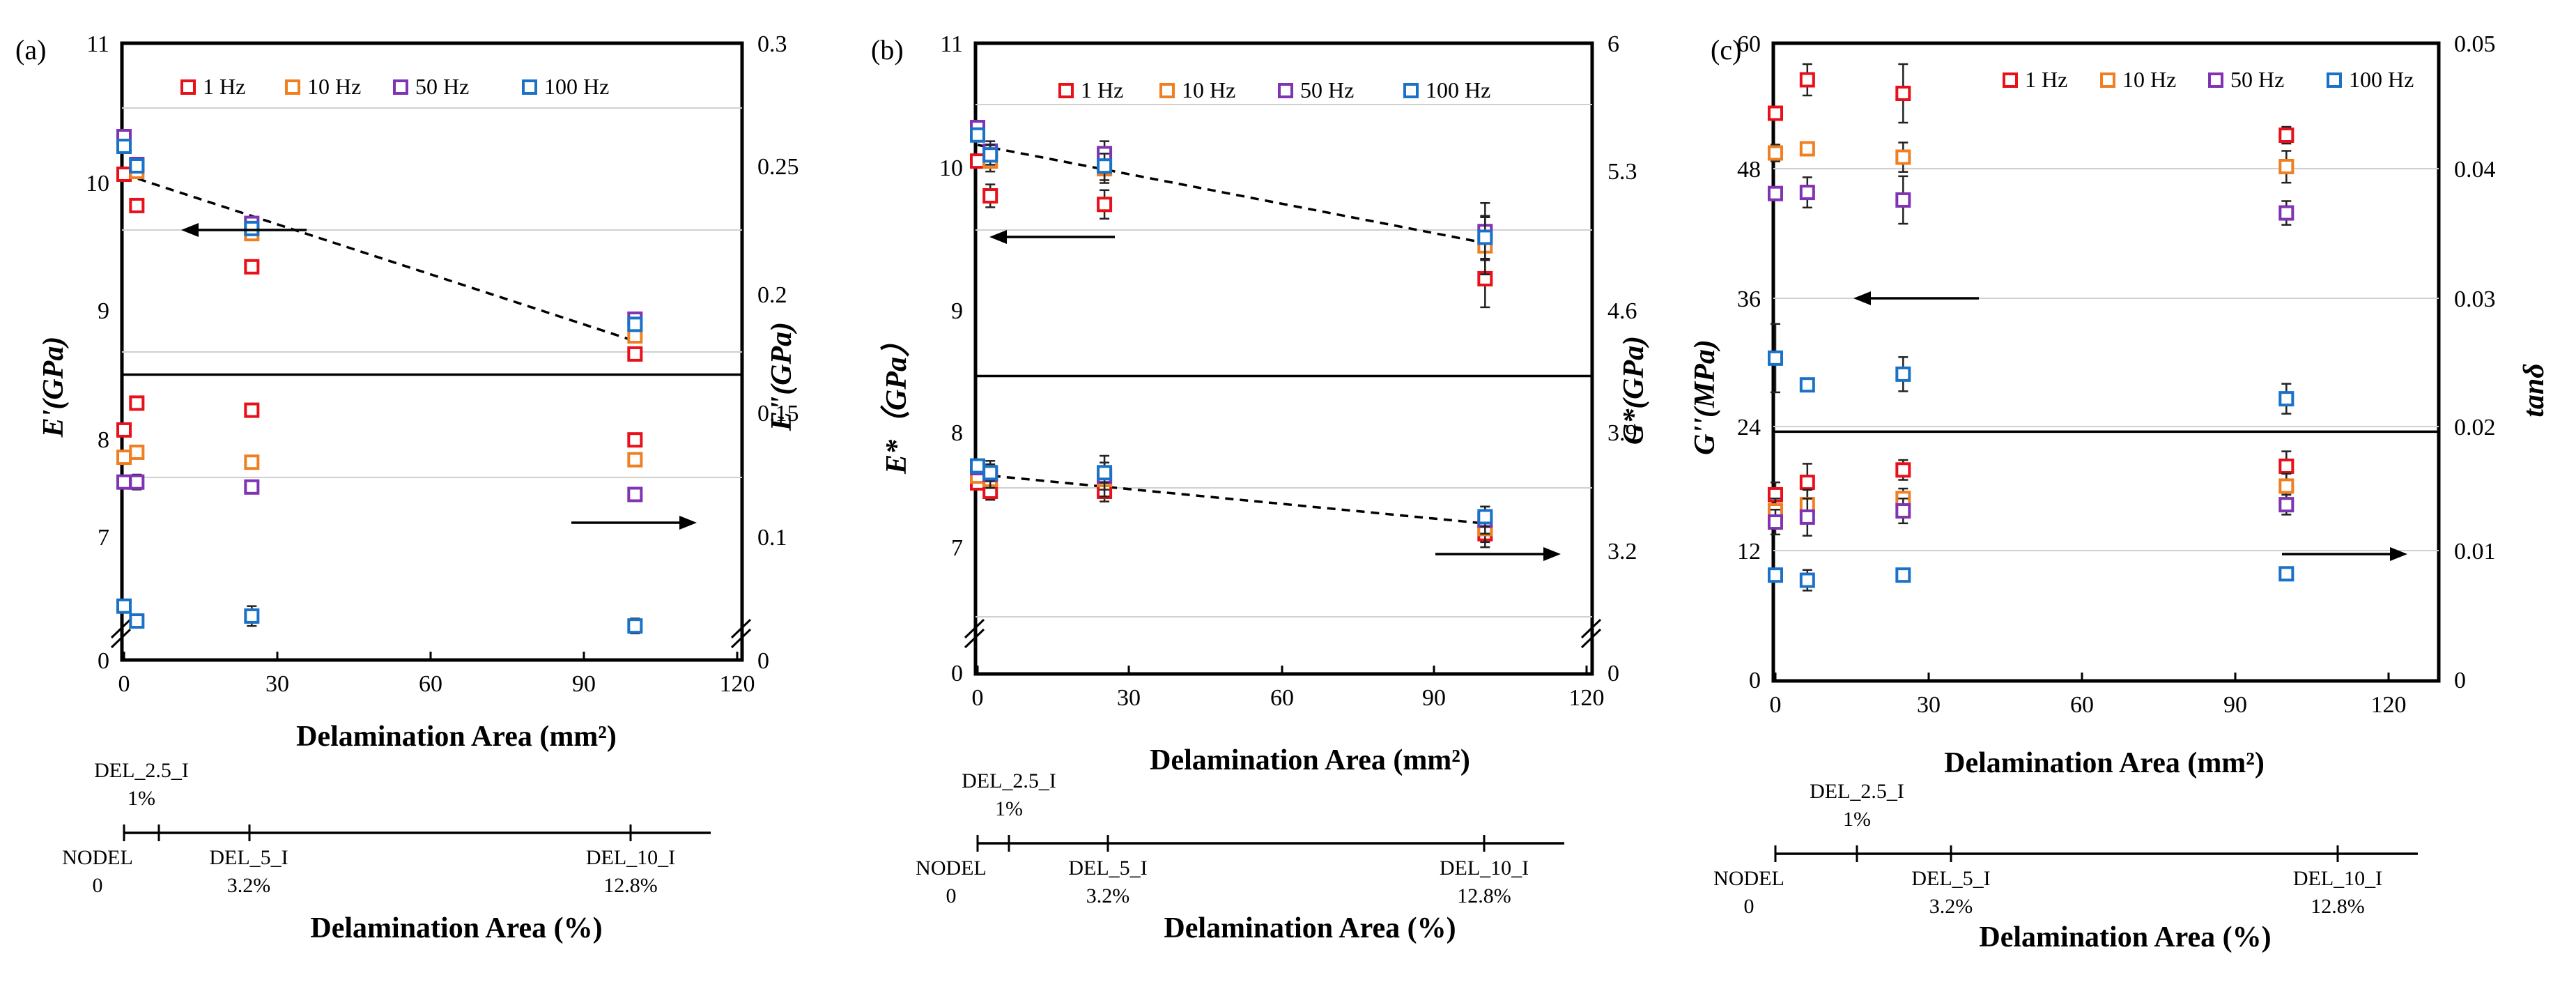 Image resolution: width=2576 pixels, height=982 pixels. What do you see at coordinates (2398, 554) in the screenshot?
I see `right-arrow-head` at bounding box center [2398, 554].